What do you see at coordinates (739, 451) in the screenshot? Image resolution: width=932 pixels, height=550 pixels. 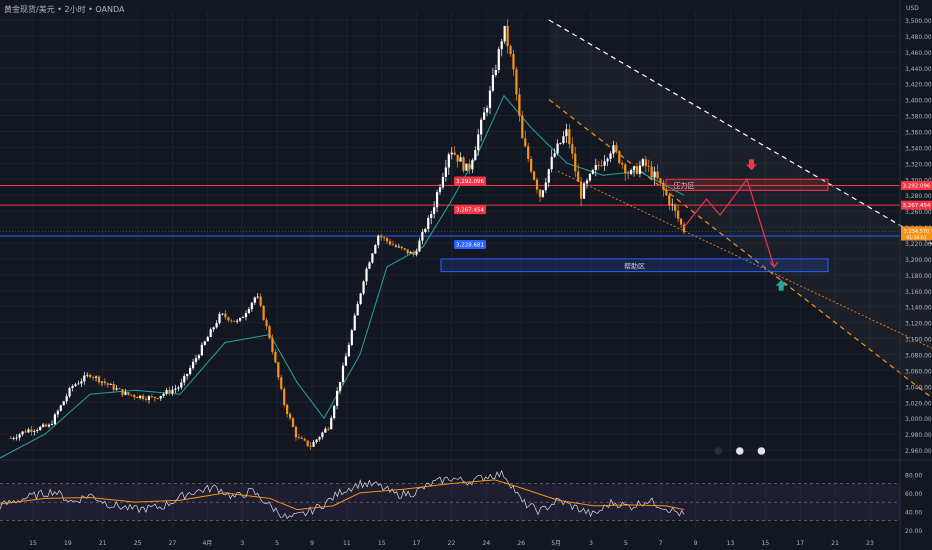 I see `event-markers` at bounding box center [739, 451].